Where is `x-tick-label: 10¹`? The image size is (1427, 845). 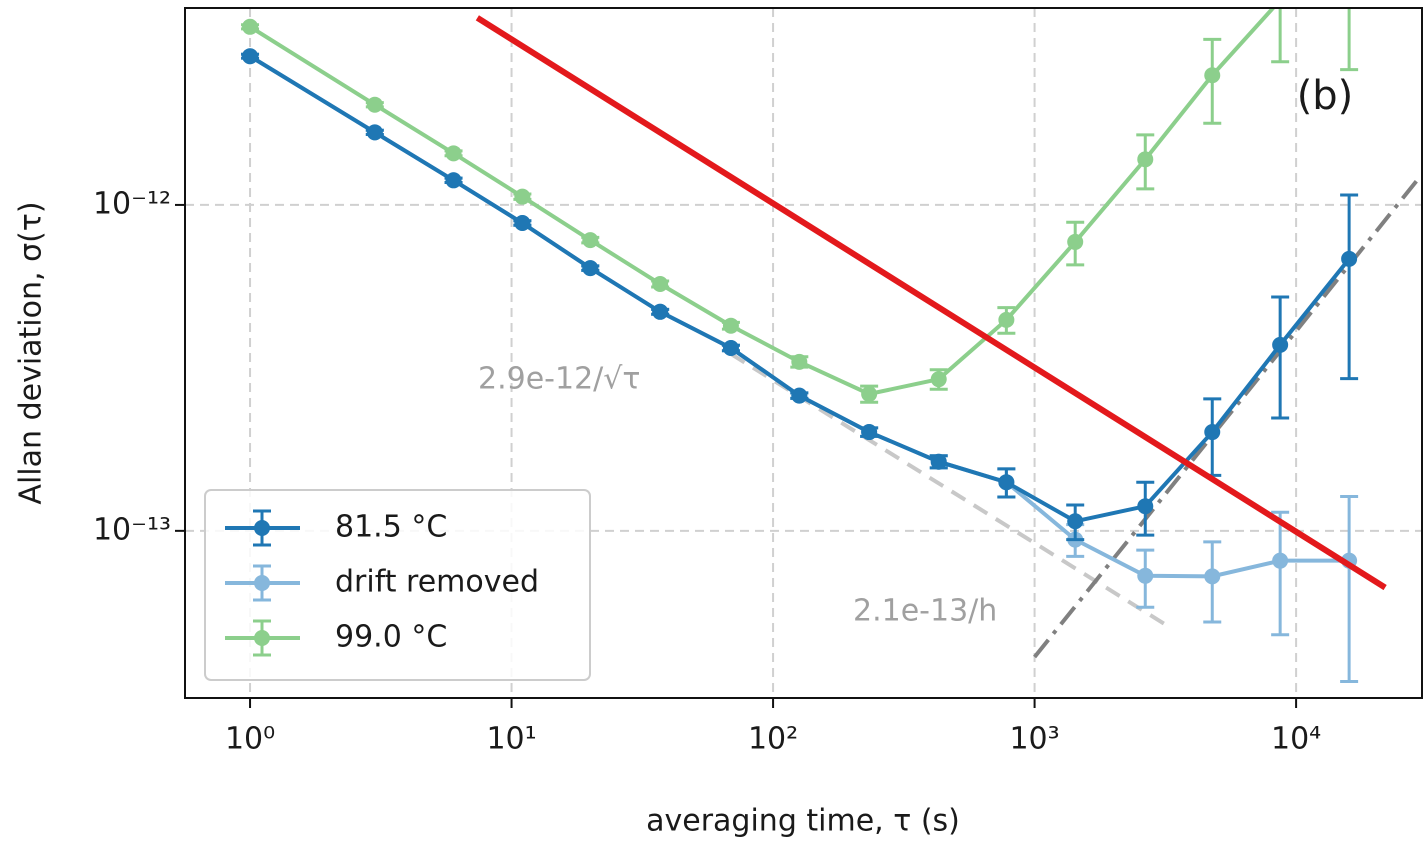 x-tick-label: 10¹ is located at coordinates (511, 739).